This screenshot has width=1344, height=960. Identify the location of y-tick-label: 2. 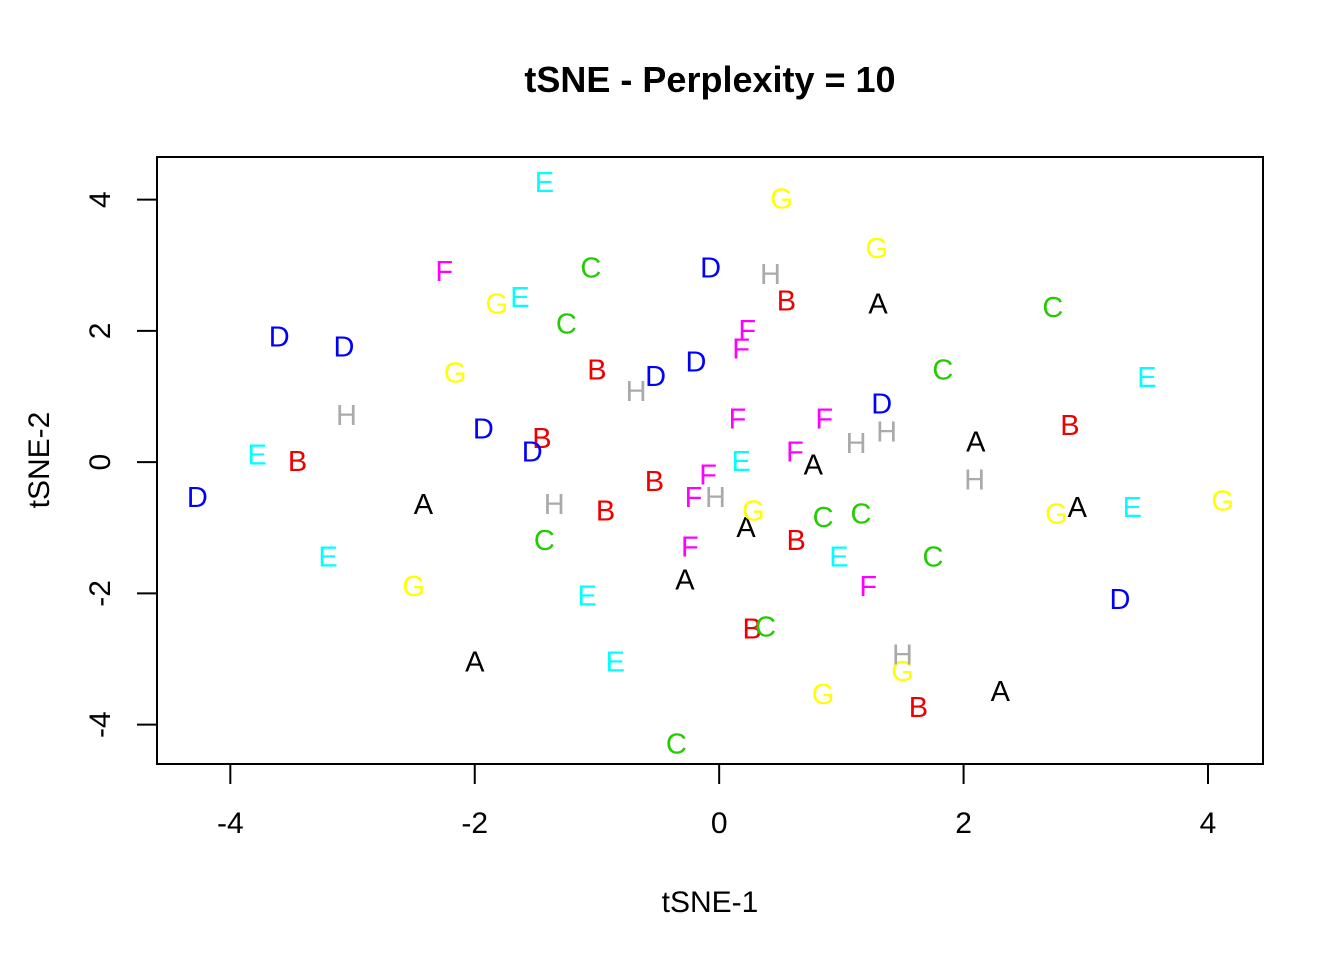
(100, 331).